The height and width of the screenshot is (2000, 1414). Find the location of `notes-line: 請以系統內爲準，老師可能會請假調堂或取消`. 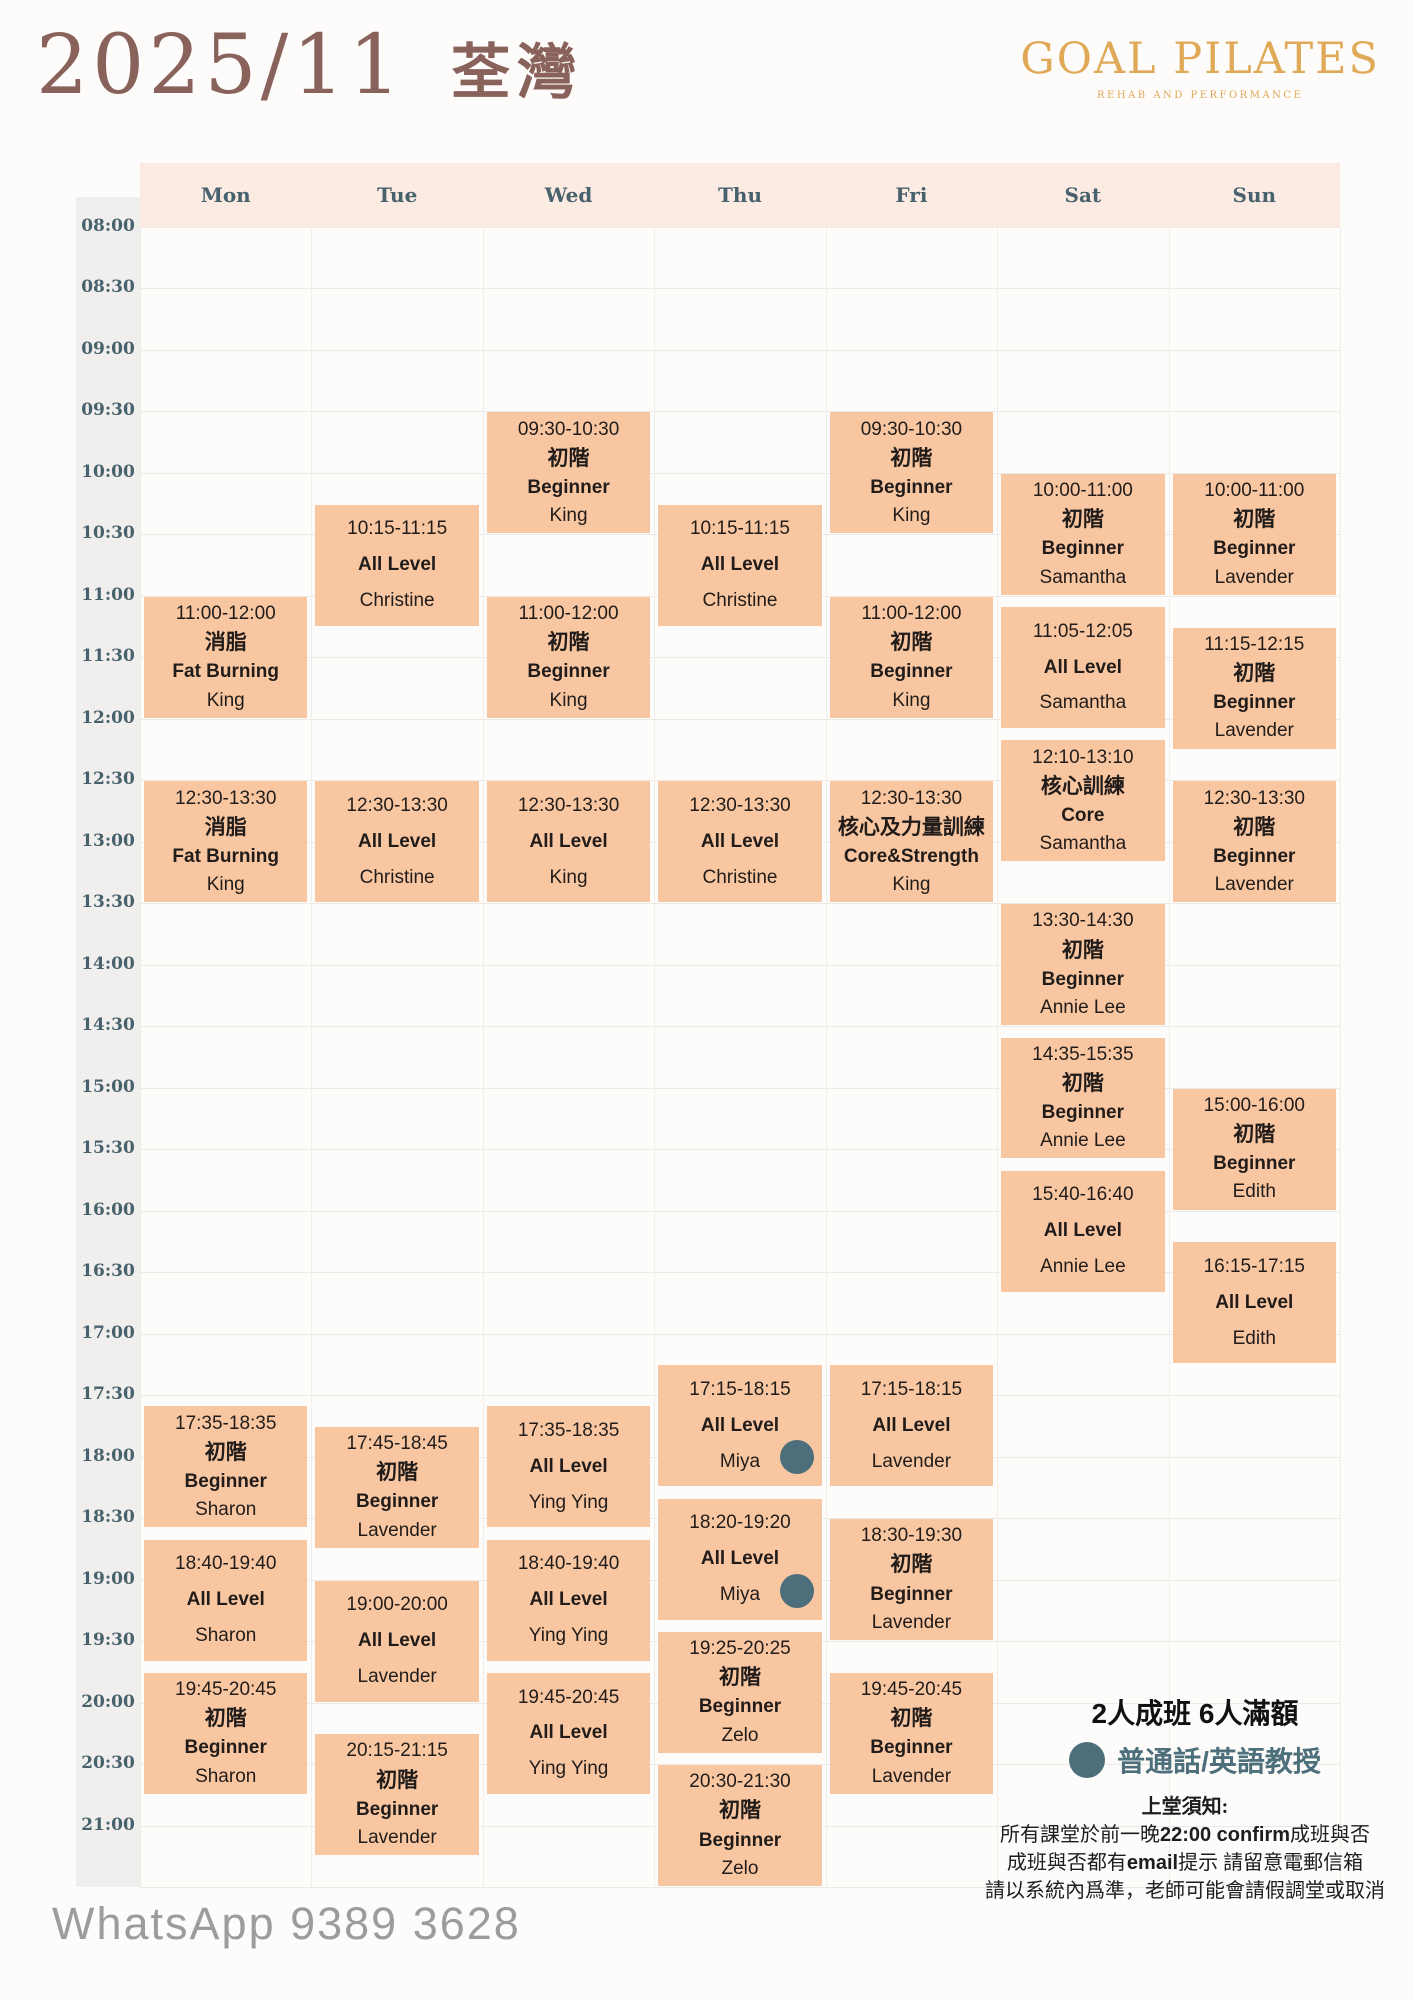

notes-line: 請以系統內爲準，老師可能會請假調堂或取消 is located at coordinates (1185, 1891).